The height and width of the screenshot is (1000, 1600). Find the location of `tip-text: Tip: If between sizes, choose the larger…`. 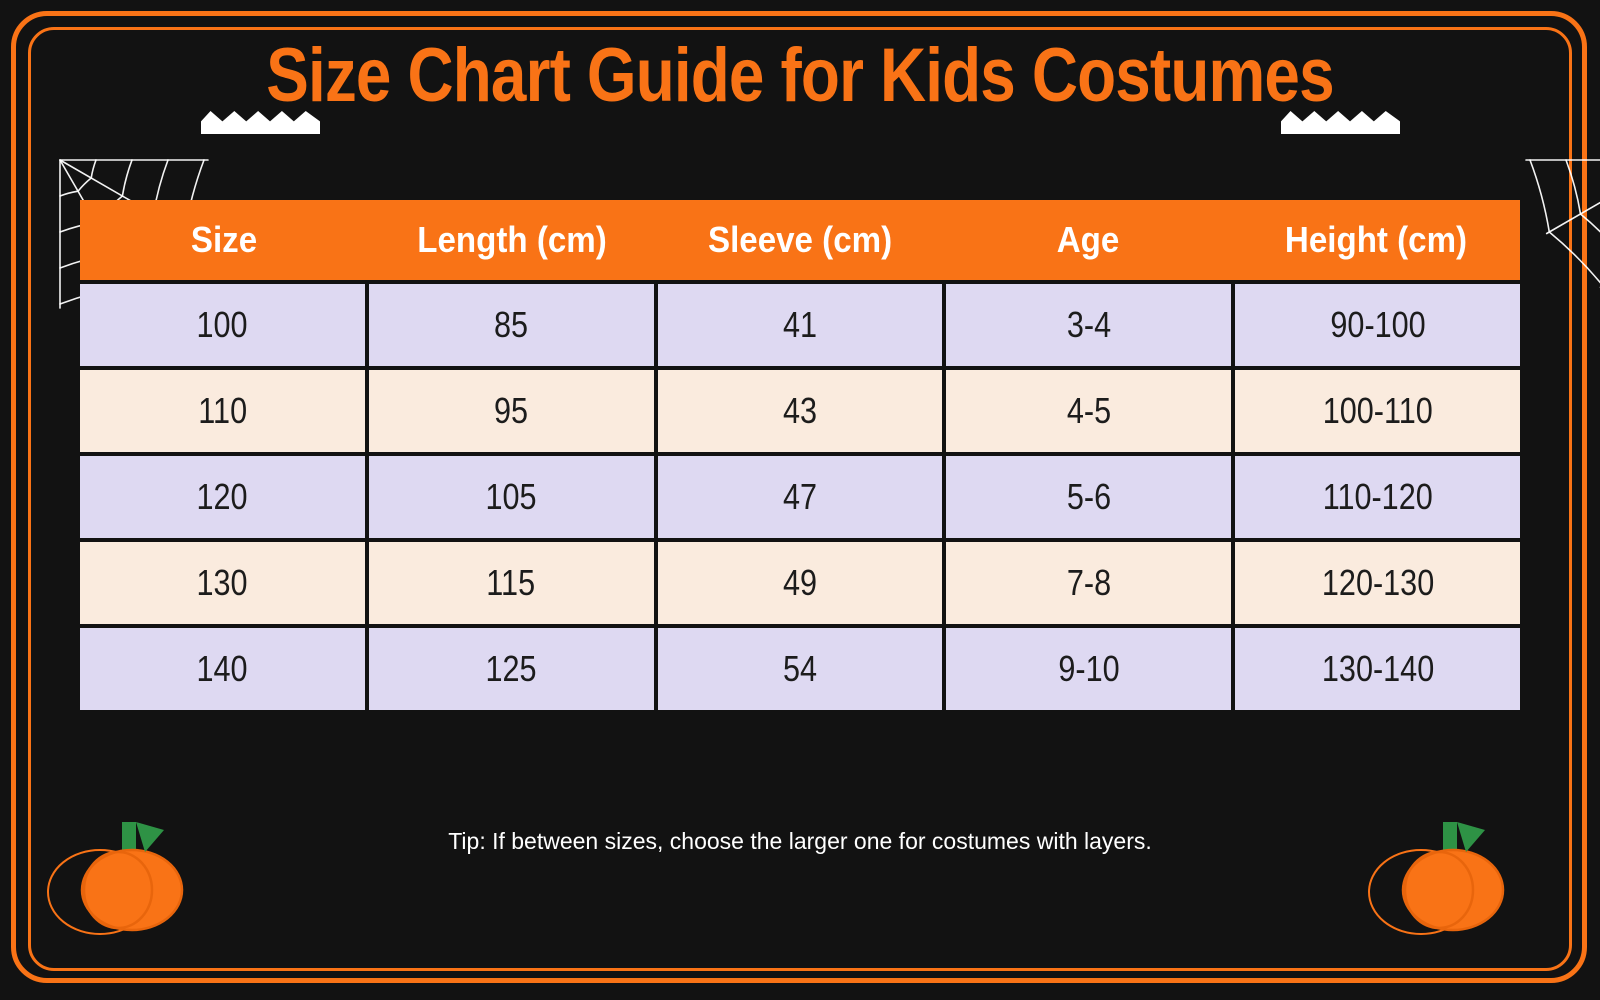

tip-text: Tip: If between sizes, choose the larger… is located at coordinates (800, 841).